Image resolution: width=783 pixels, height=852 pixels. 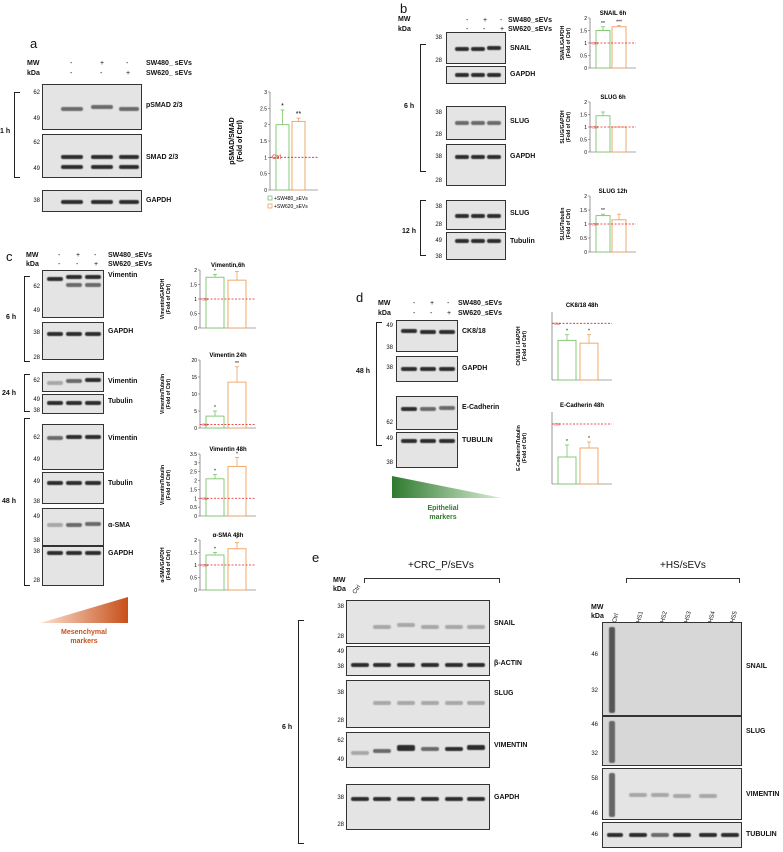 What do you see at coordinates (474, 331) in the screenshot?
I see `blot-label: CK8/18` at bounding box center [474, 331].